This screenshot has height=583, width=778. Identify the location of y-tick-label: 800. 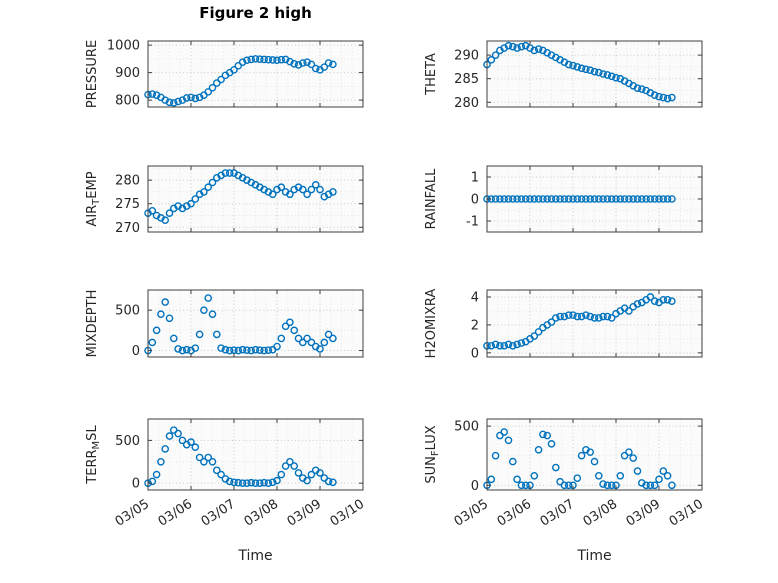
(127, 101).